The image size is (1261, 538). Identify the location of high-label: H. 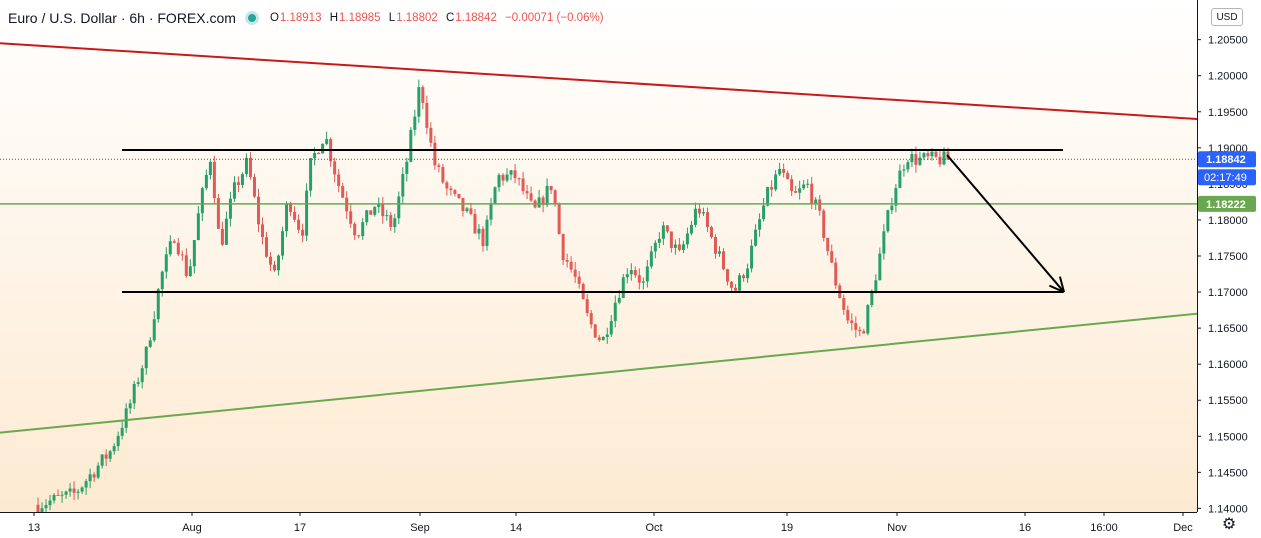
(333, 18).